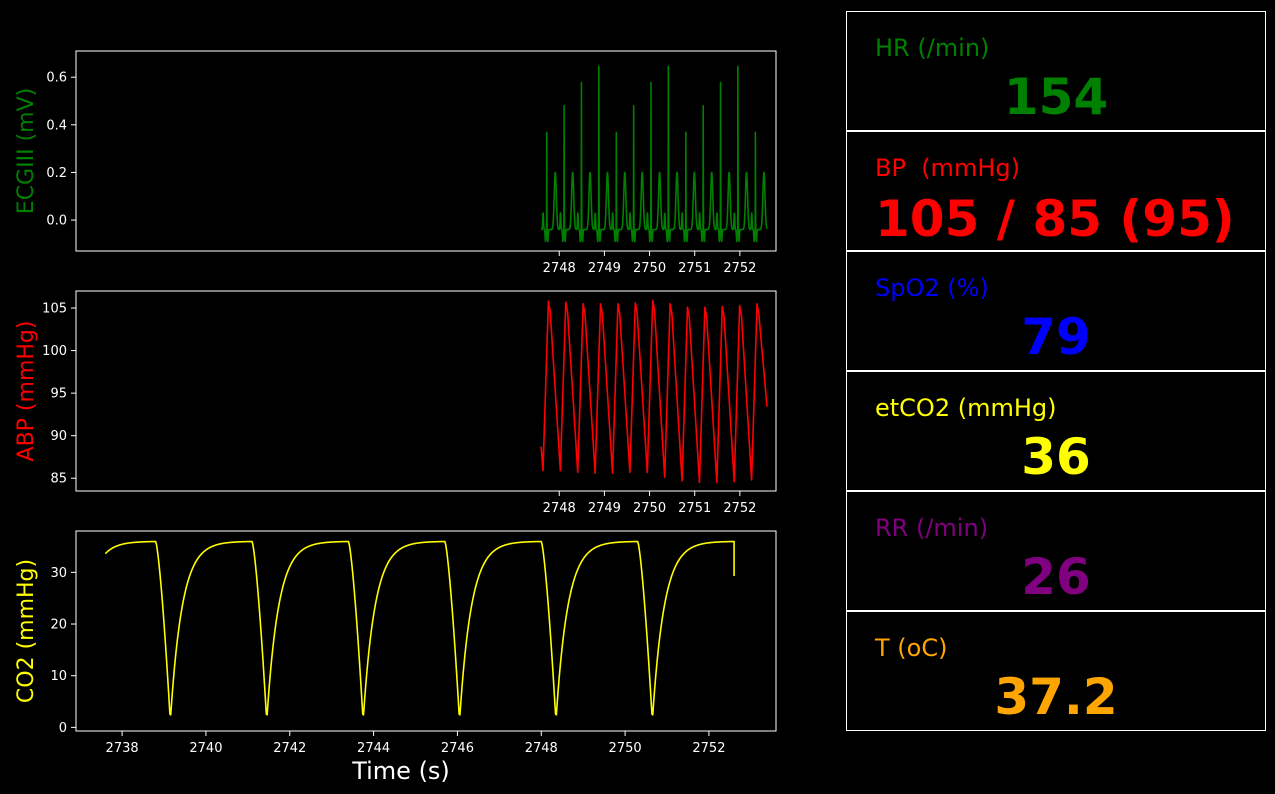  I want to click on temp-panel: T (oC) 37.2, so click(1056, 671).